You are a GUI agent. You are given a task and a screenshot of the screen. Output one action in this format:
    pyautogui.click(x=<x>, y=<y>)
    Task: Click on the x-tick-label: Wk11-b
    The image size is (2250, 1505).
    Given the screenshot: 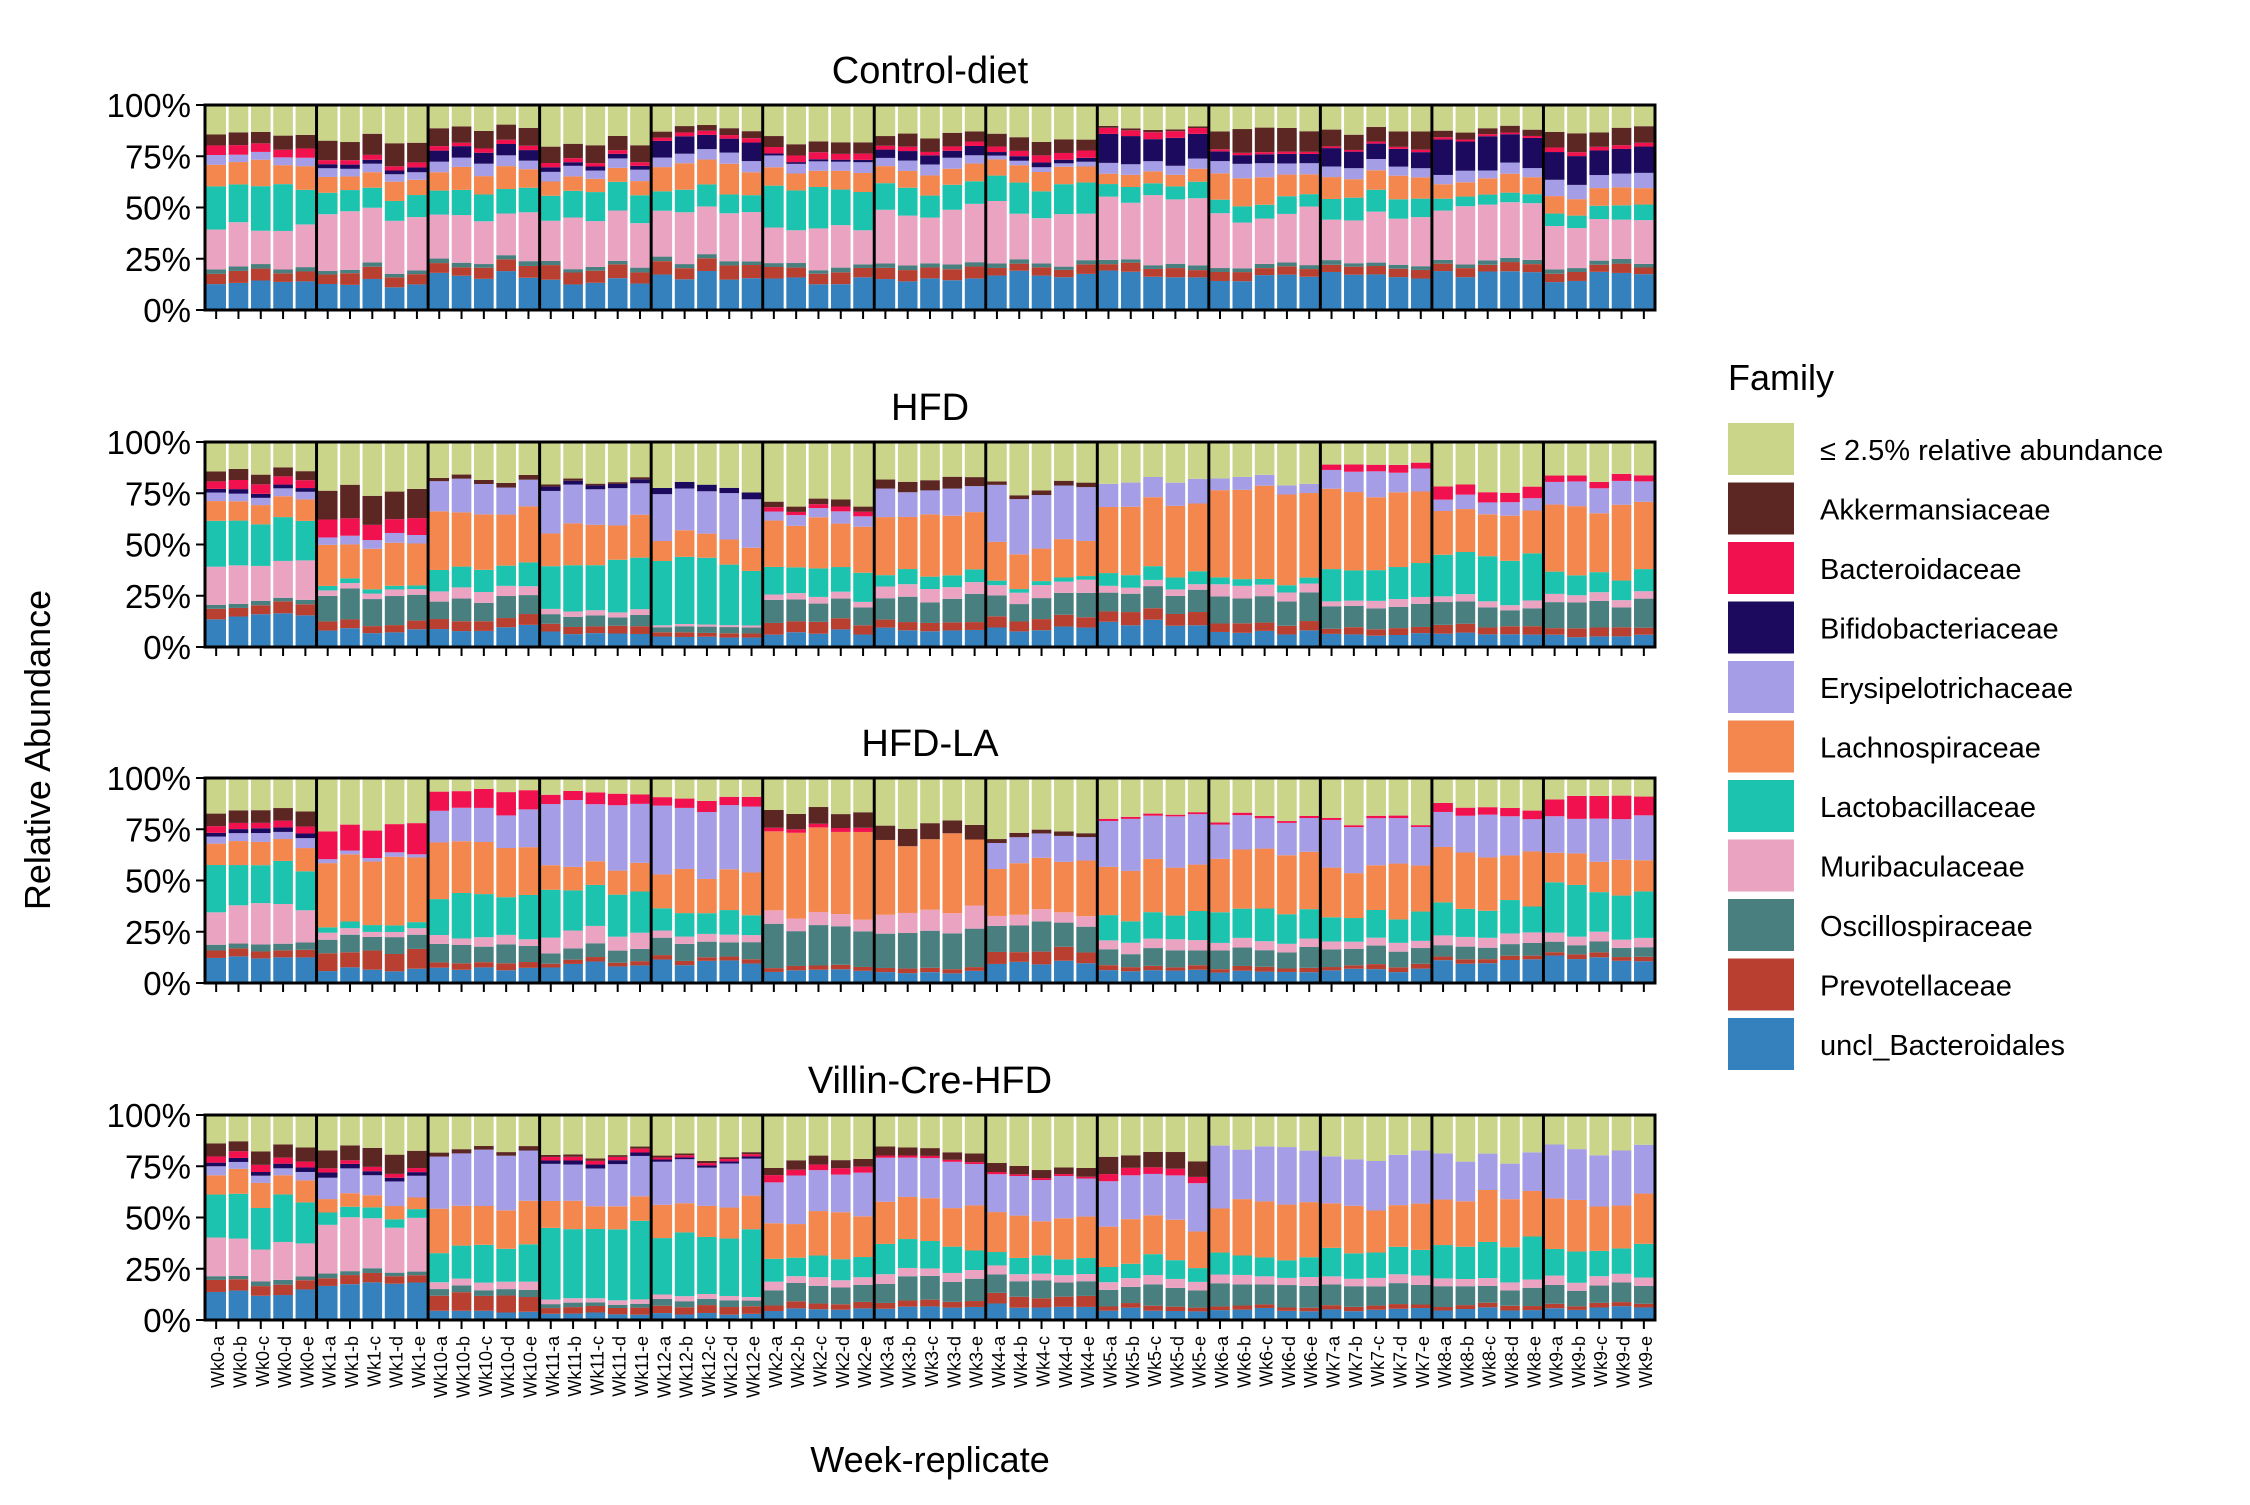 What is the action you would take?
    pyautogui.click(x=575, y=1366)
    